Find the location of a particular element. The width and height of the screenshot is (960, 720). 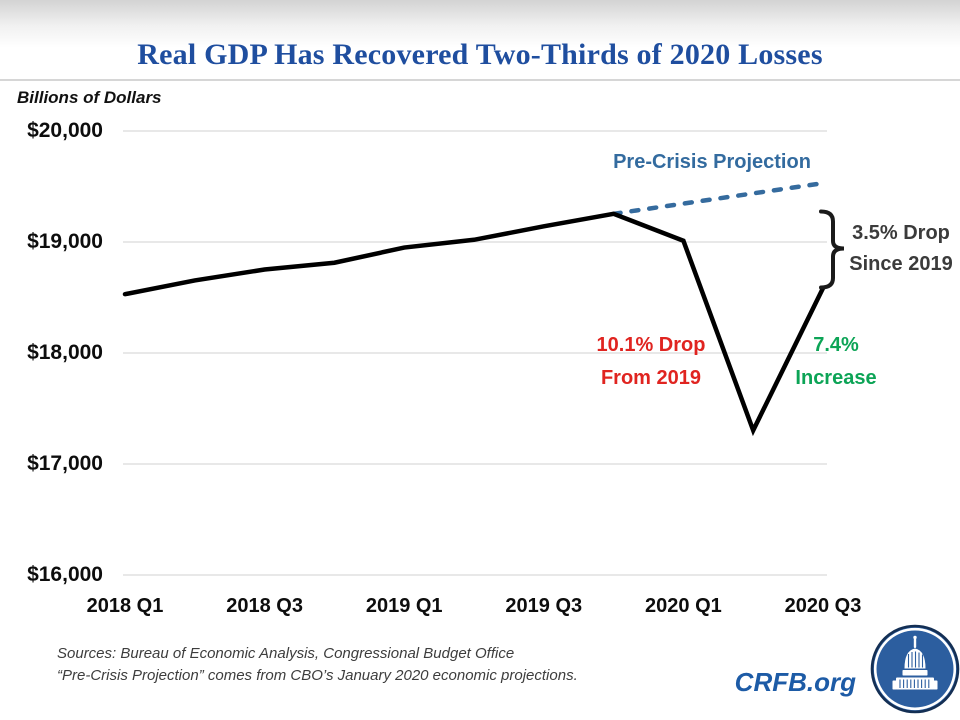

y-tick-label: $18,000 is located at coordinates (65, 352).